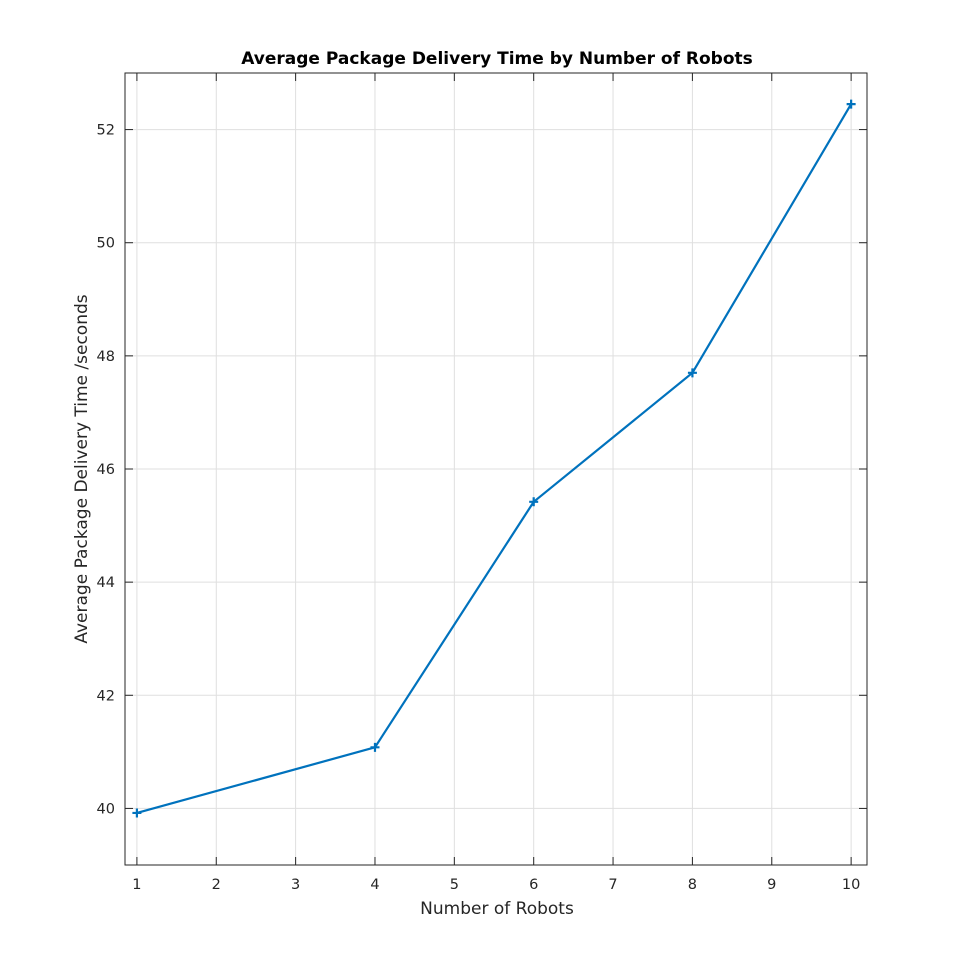 The height and width of the screenshot is (973, 960). I want to click on y-axis-label: Average Package Delivery Time /seconds, so click(82, 468).